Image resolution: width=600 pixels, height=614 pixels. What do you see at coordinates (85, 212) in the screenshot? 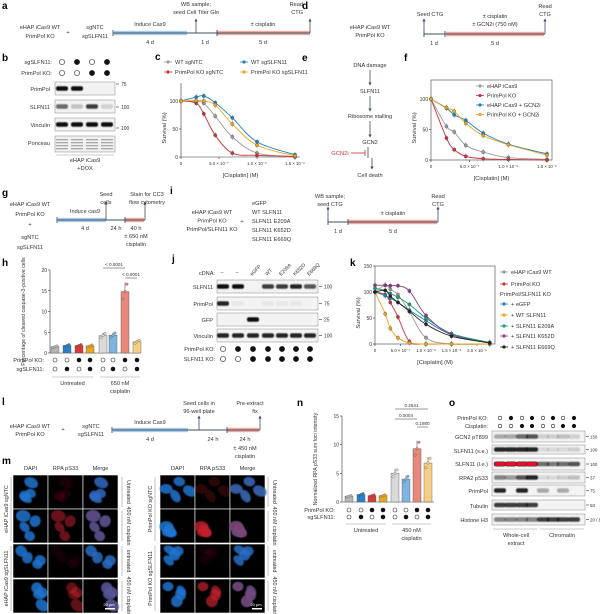
I see `step-label: Induce cas9` at bounding box center [85, 212].